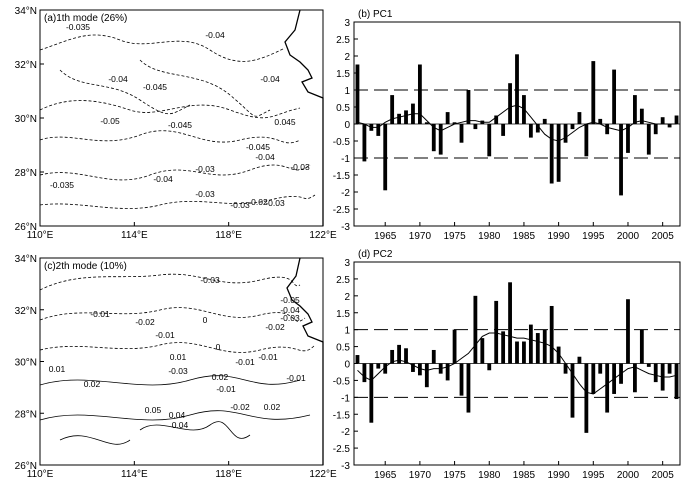 The image size is (692, 491). I want to click on contour-label: 0.05, so click(153, 410).